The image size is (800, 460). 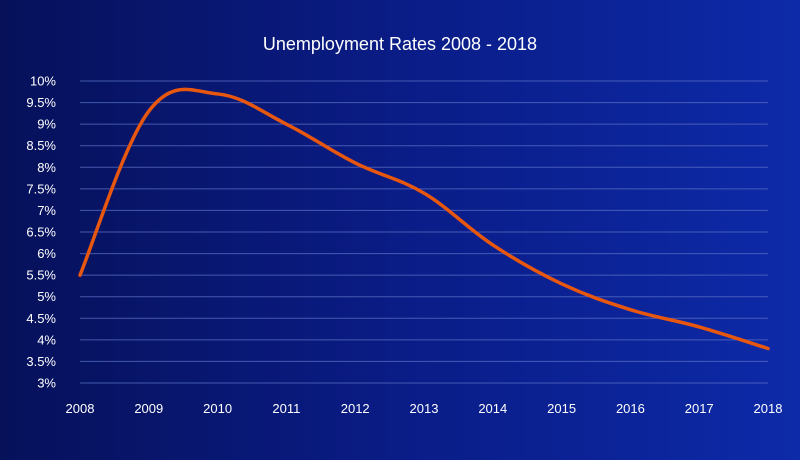 What do you see at coordinates (46, 167) in the screenshot?
I see `y-tick-label: 8%` at bounding box center [46, 167].